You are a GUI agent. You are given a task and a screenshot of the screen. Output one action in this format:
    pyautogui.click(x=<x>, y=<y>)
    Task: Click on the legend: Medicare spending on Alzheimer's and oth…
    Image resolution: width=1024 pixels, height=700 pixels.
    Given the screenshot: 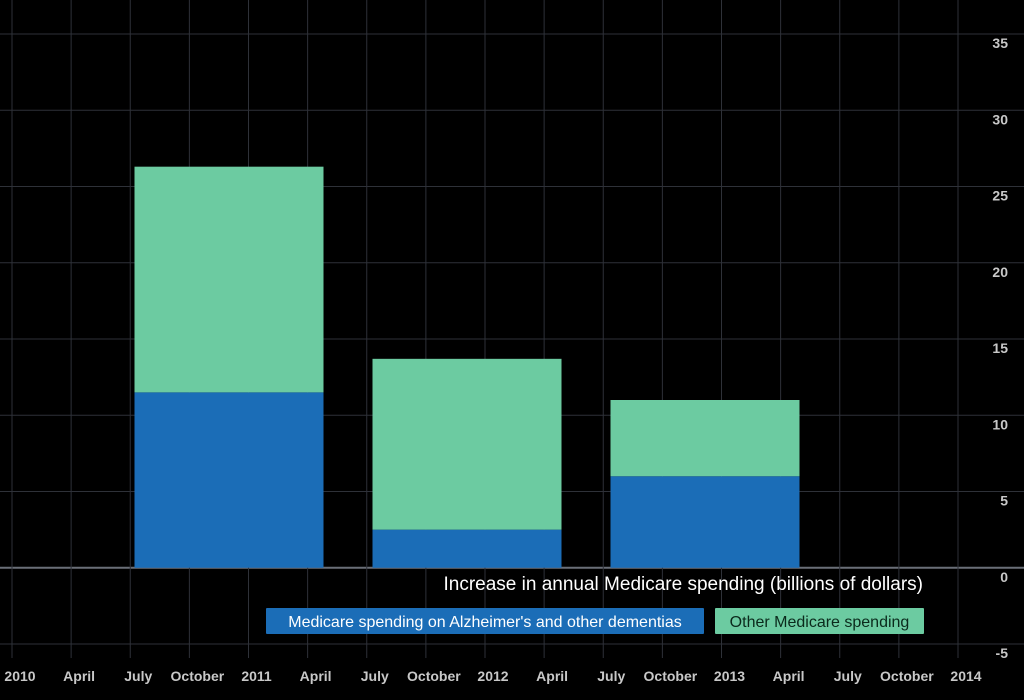 What is the action you would take?
    pyautogui.click(x=595, y=621)
    